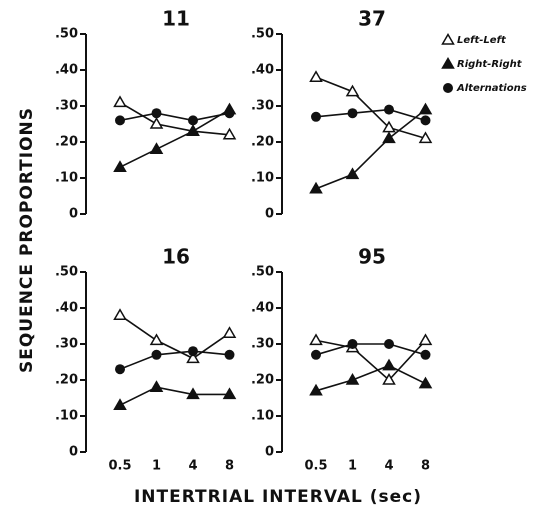 The height and width of the screenshot is (515, 550). Describe the element at coordinates (176, 257) in the screenshot. I see `panel-title: 16` at that location.